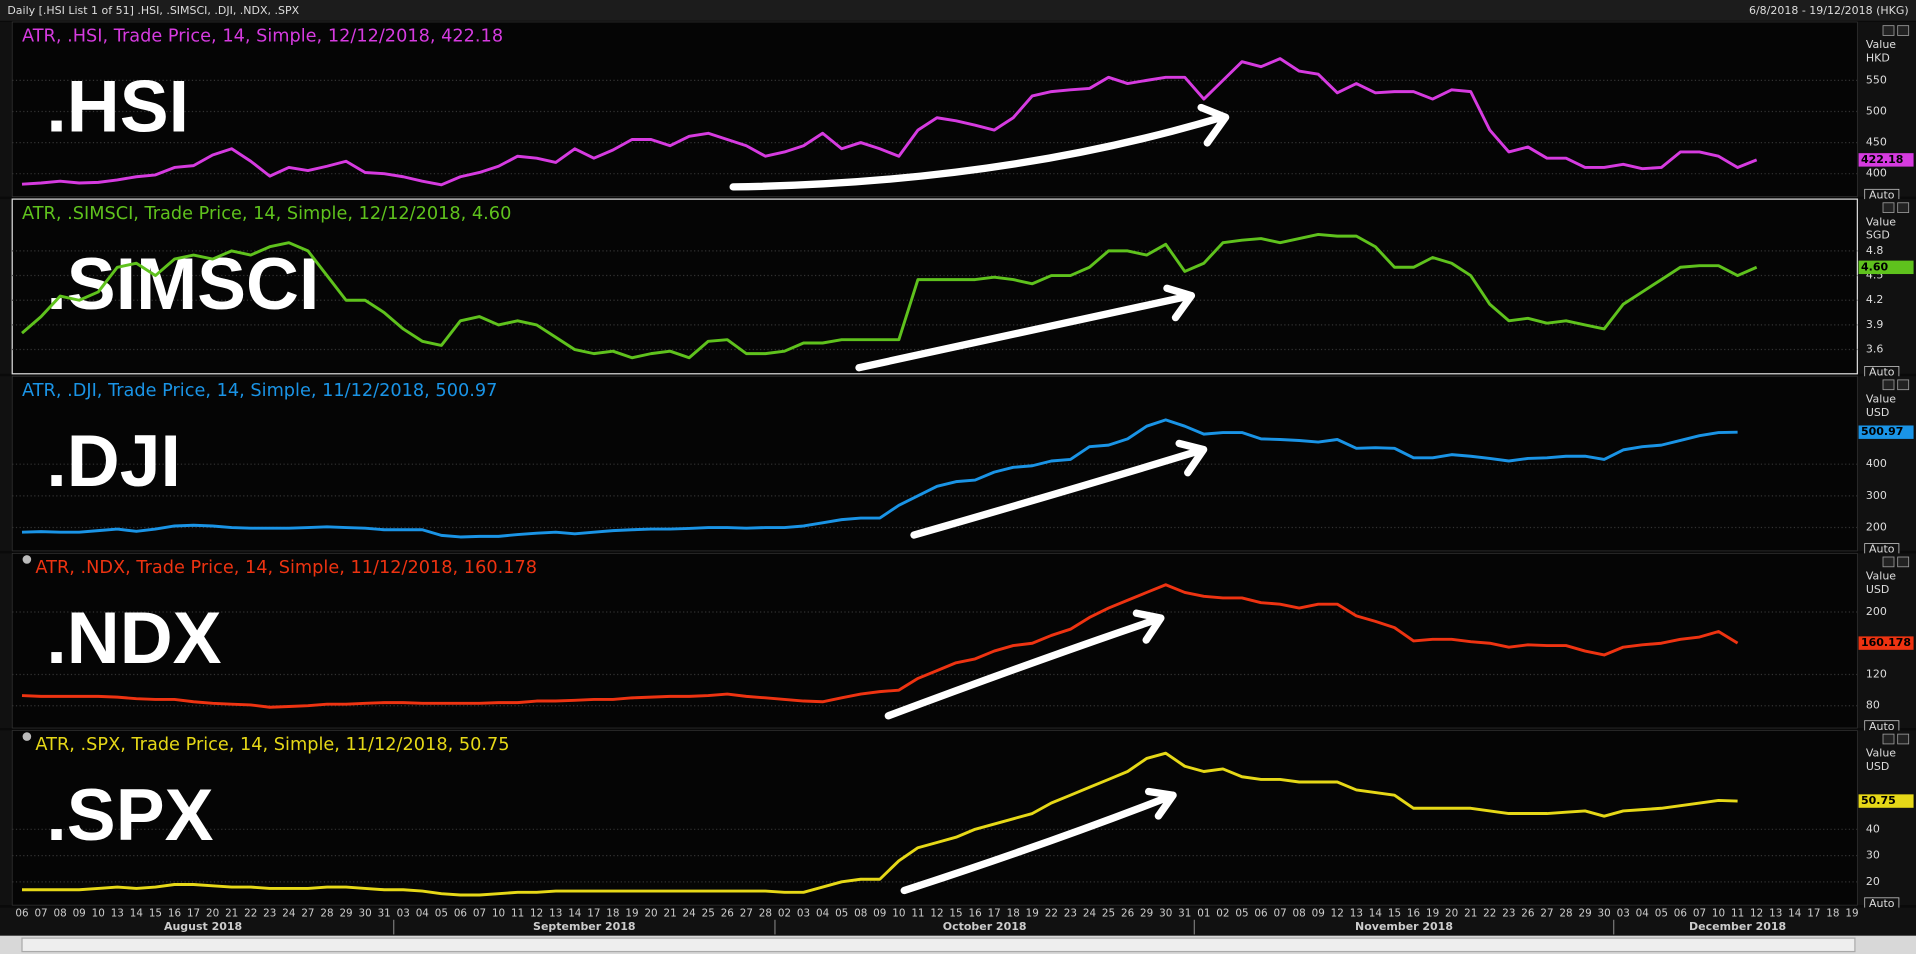 The width and height of the screenshot is (1916, 954). I want to click on x-tick-label: 23, so click(1070, 914).